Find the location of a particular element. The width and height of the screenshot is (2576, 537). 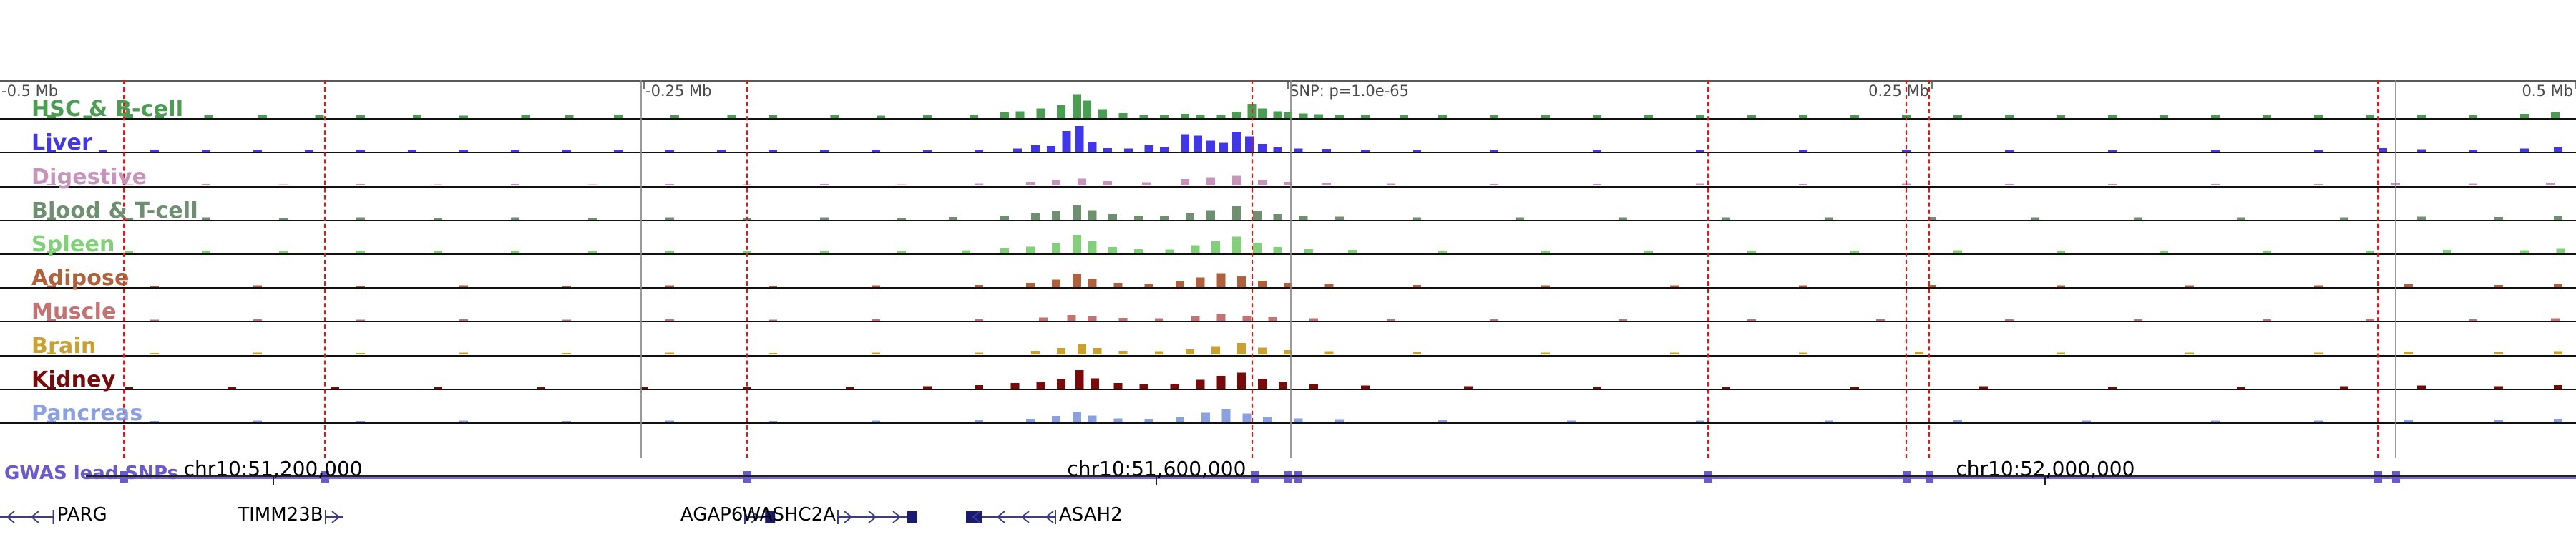

track-label: Spleen is located at coordinates (73, 244).